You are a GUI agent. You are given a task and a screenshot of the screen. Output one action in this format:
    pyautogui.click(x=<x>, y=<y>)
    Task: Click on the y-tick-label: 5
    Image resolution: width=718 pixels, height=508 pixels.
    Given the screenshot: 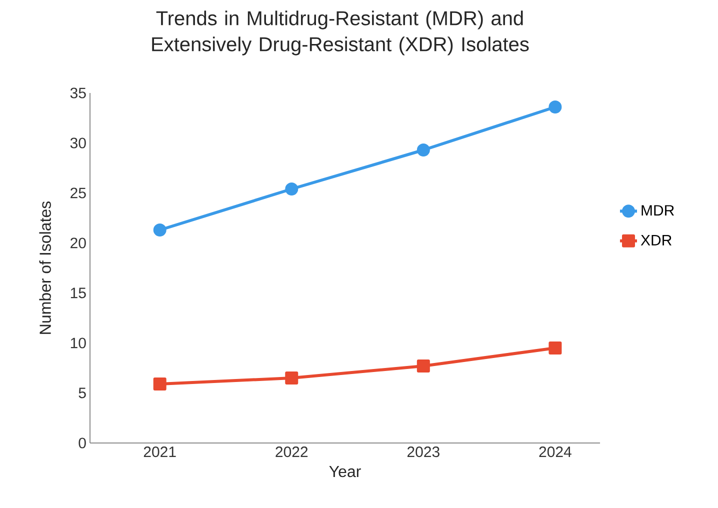 What is the action you would take?
    pyautogui.click(x=82, y=393)
    